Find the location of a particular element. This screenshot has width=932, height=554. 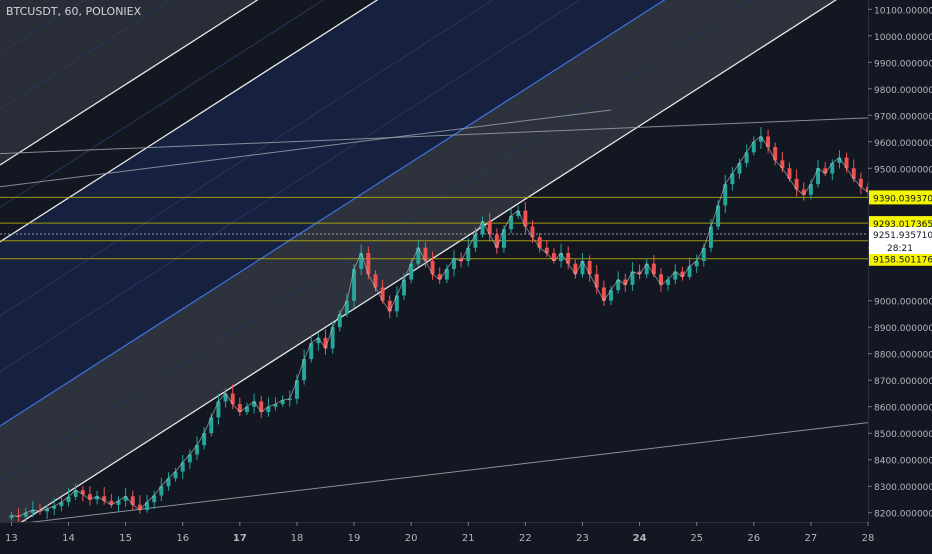

level-label-3: 9158.50117680 is located at coordinates (902, 261).